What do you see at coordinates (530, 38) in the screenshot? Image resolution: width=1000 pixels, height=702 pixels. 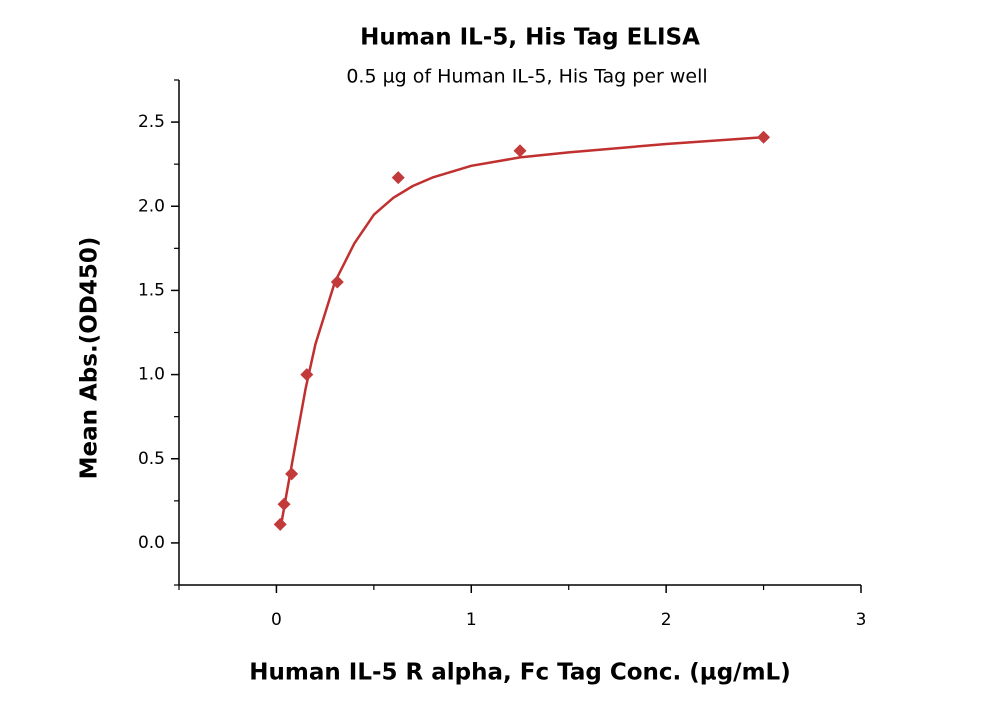 I see `chart-title: Human IL-5, His Tag ELISA` at bounding box center [530, 38].